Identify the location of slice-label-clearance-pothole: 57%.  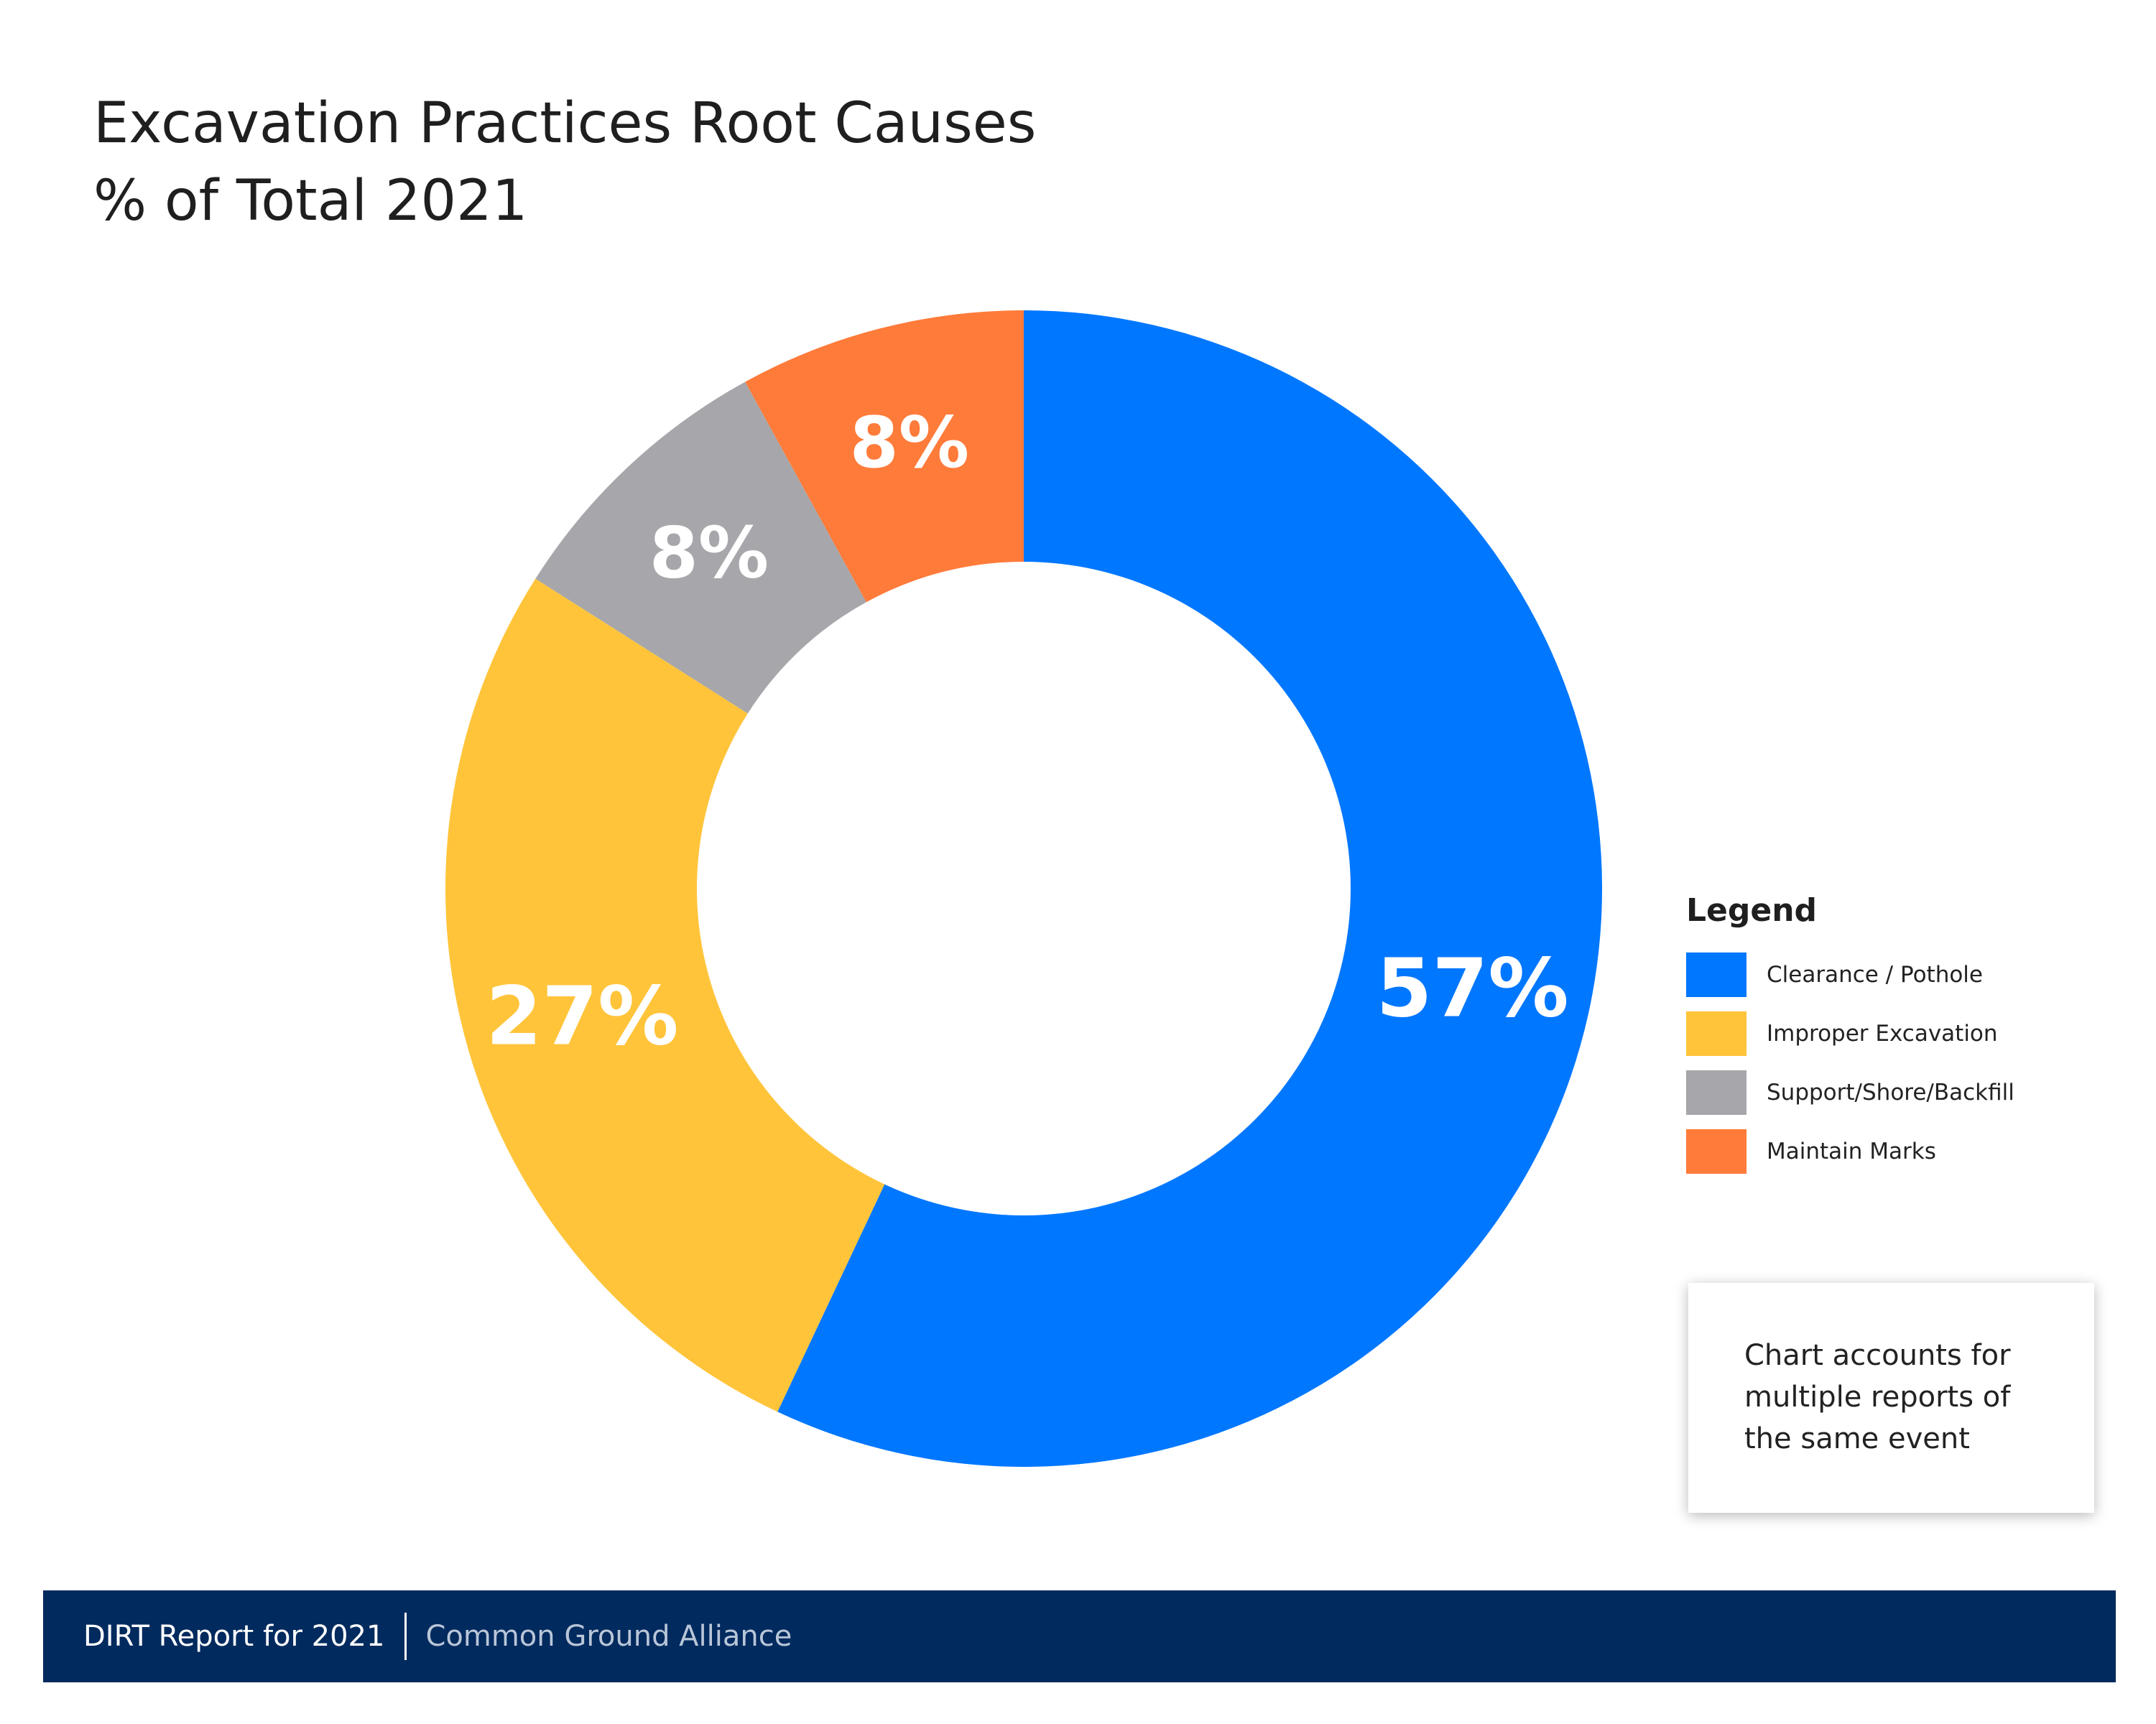
(1473, 989).